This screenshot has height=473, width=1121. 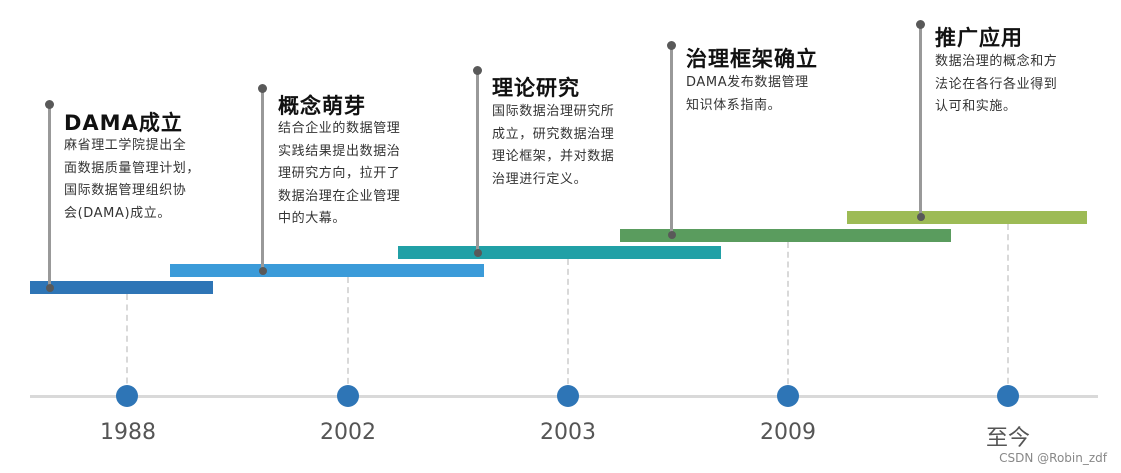 I want to click on connector-dash-1988, so click(x=127, y=344).